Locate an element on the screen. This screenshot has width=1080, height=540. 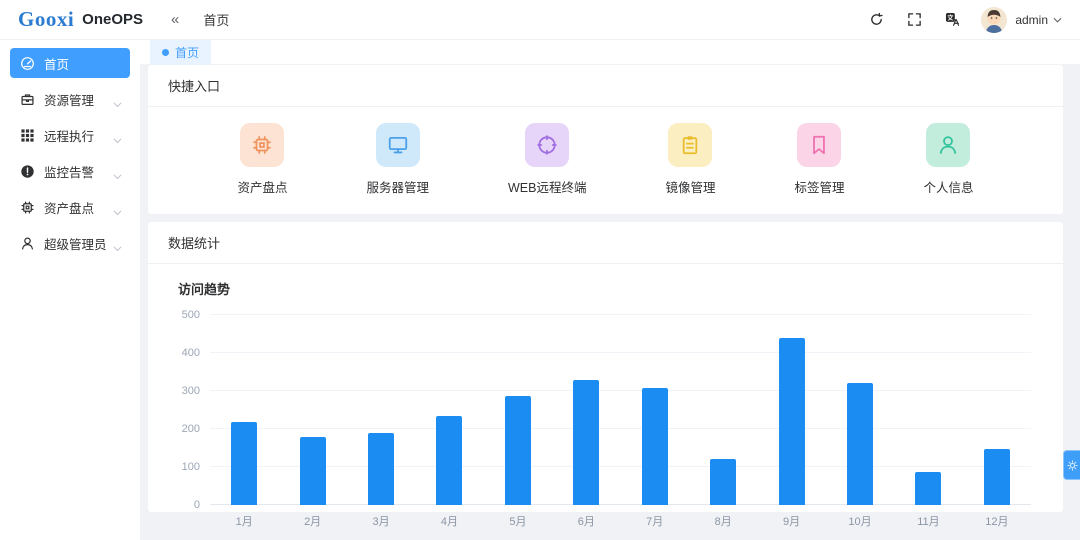
y-tick-label: 200 is located at coordinates (190, 429).